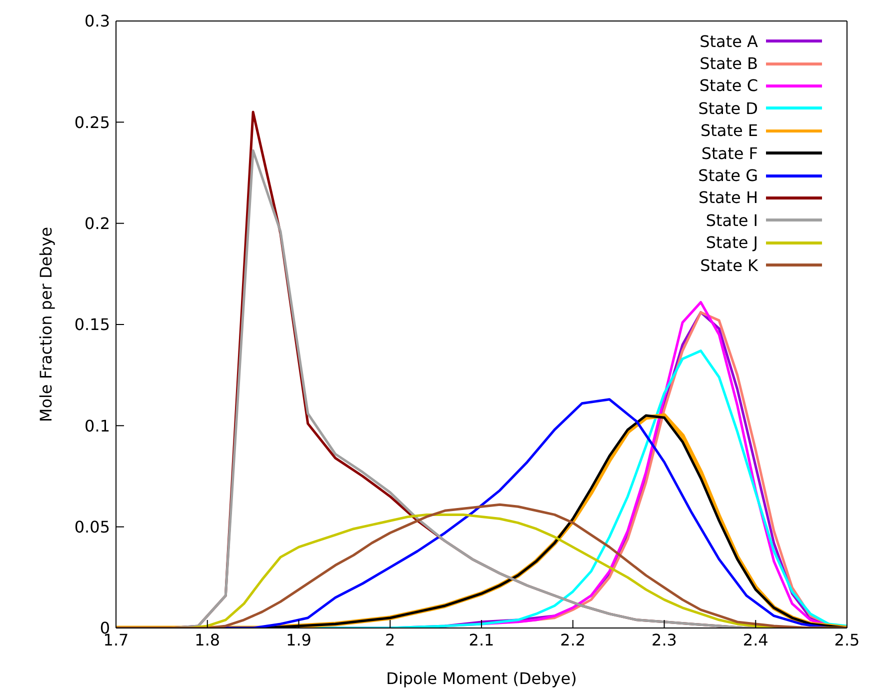  I want to click on legend-label: State H, so click(728, 198).